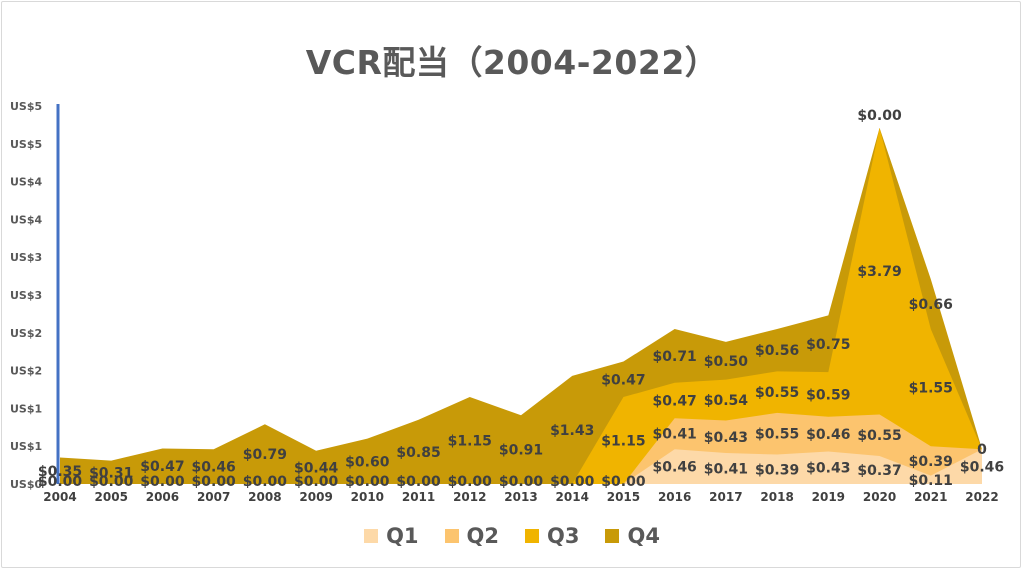 This screenshot has height=571, width=1024. What do you see at coordinates (879, 116) in the screenshot?
I see `data-label-q4: $0.00` at bounding box center [879, 116].